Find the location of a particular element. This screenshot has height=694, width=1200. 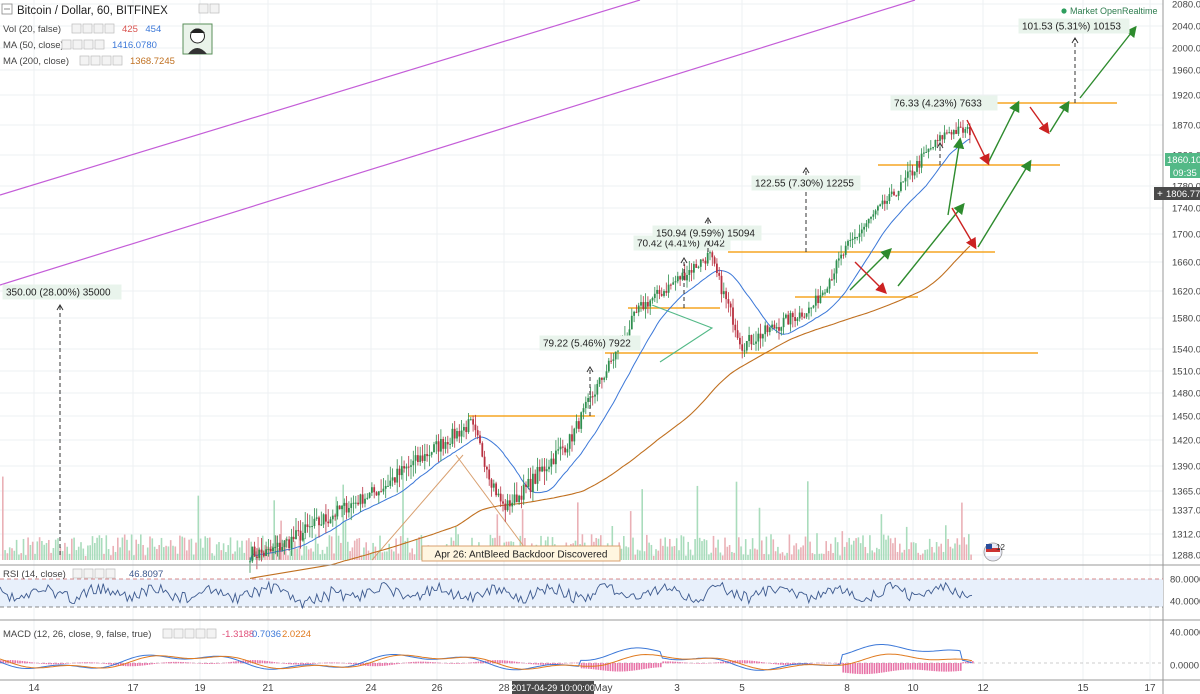

time-tick-label: 24 is located at coordinates (371, 688).